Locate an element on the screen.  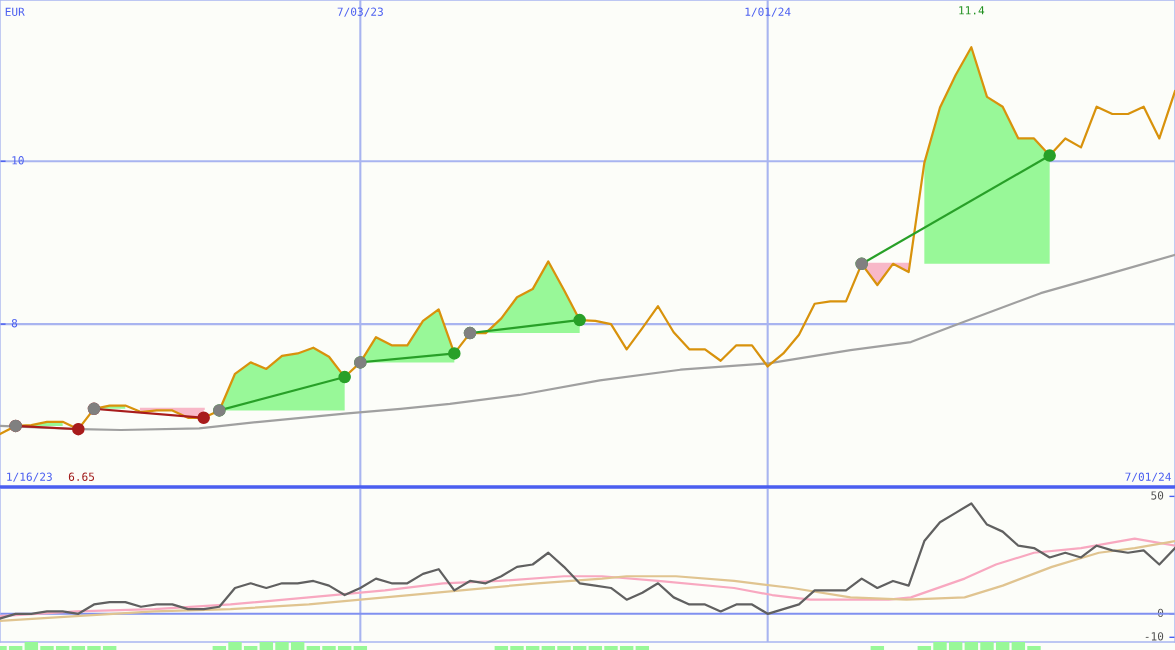
y-tick-label: 8 is located at coordinates (14, 323).